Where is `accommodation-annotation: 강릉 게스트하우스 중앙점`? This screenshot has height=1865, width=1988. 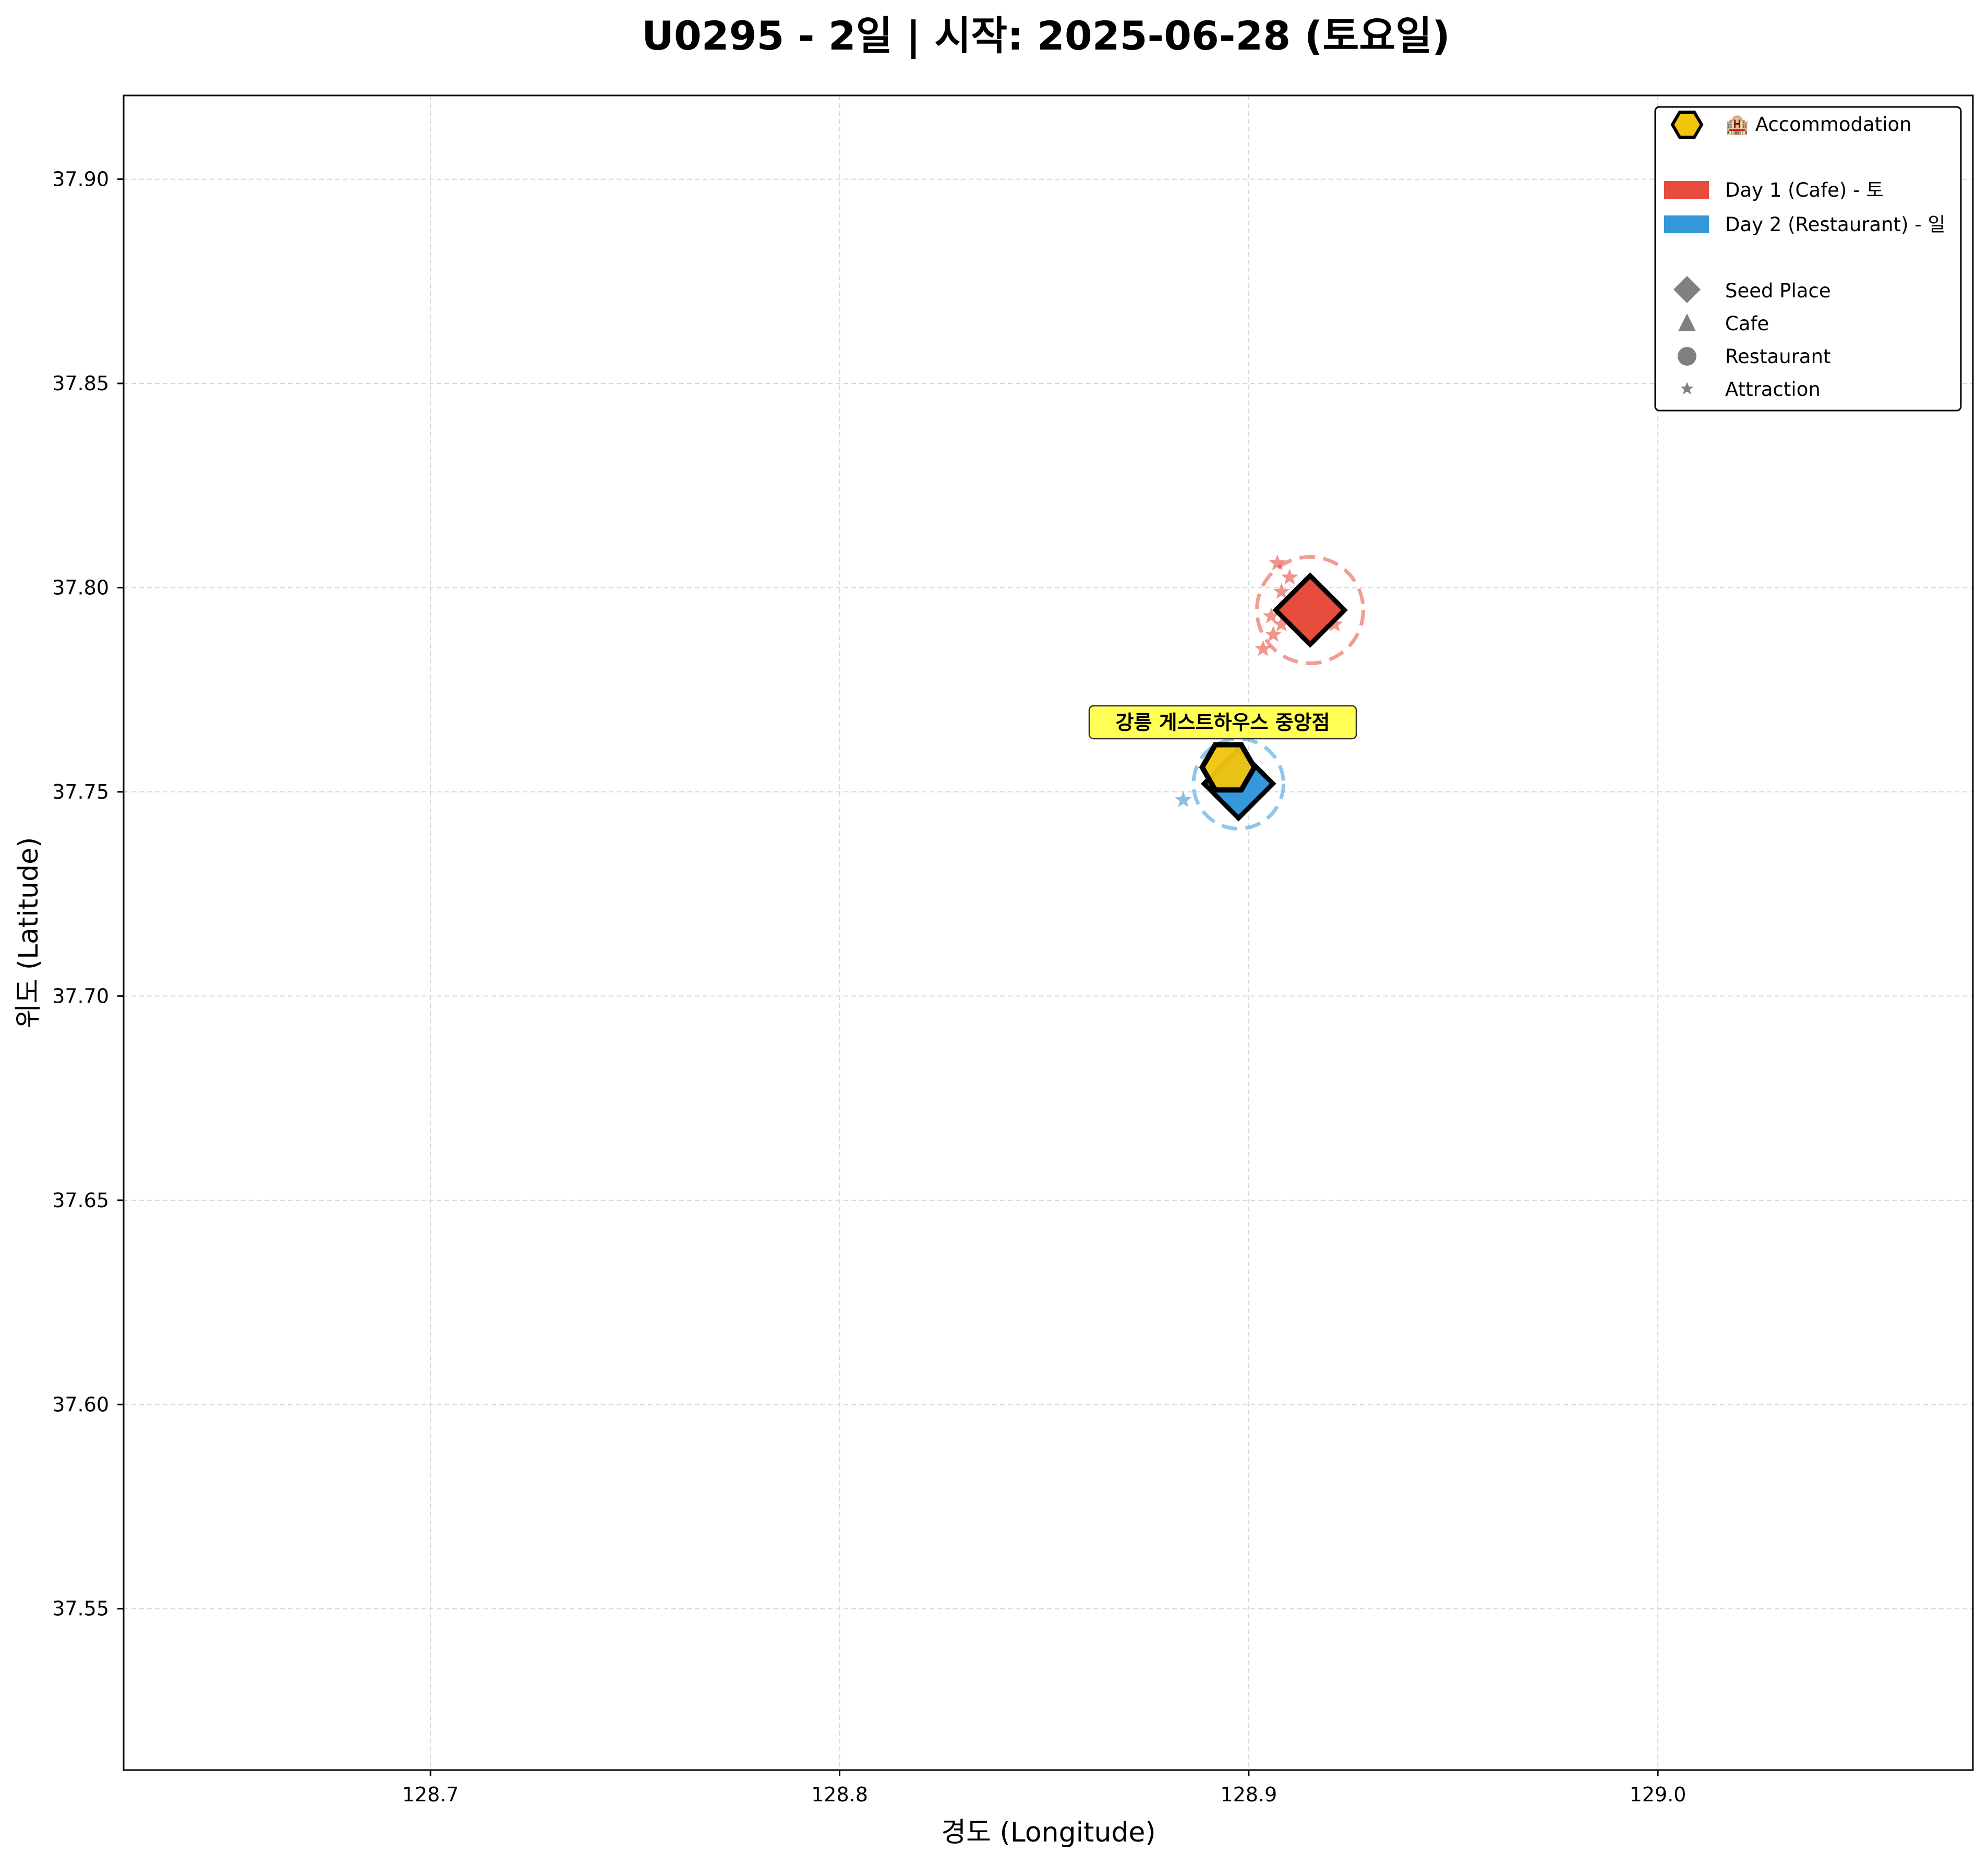
accommodation-annotation: 강릉 게스트하우스 중앙점 is located at coordinates (1222, 723).